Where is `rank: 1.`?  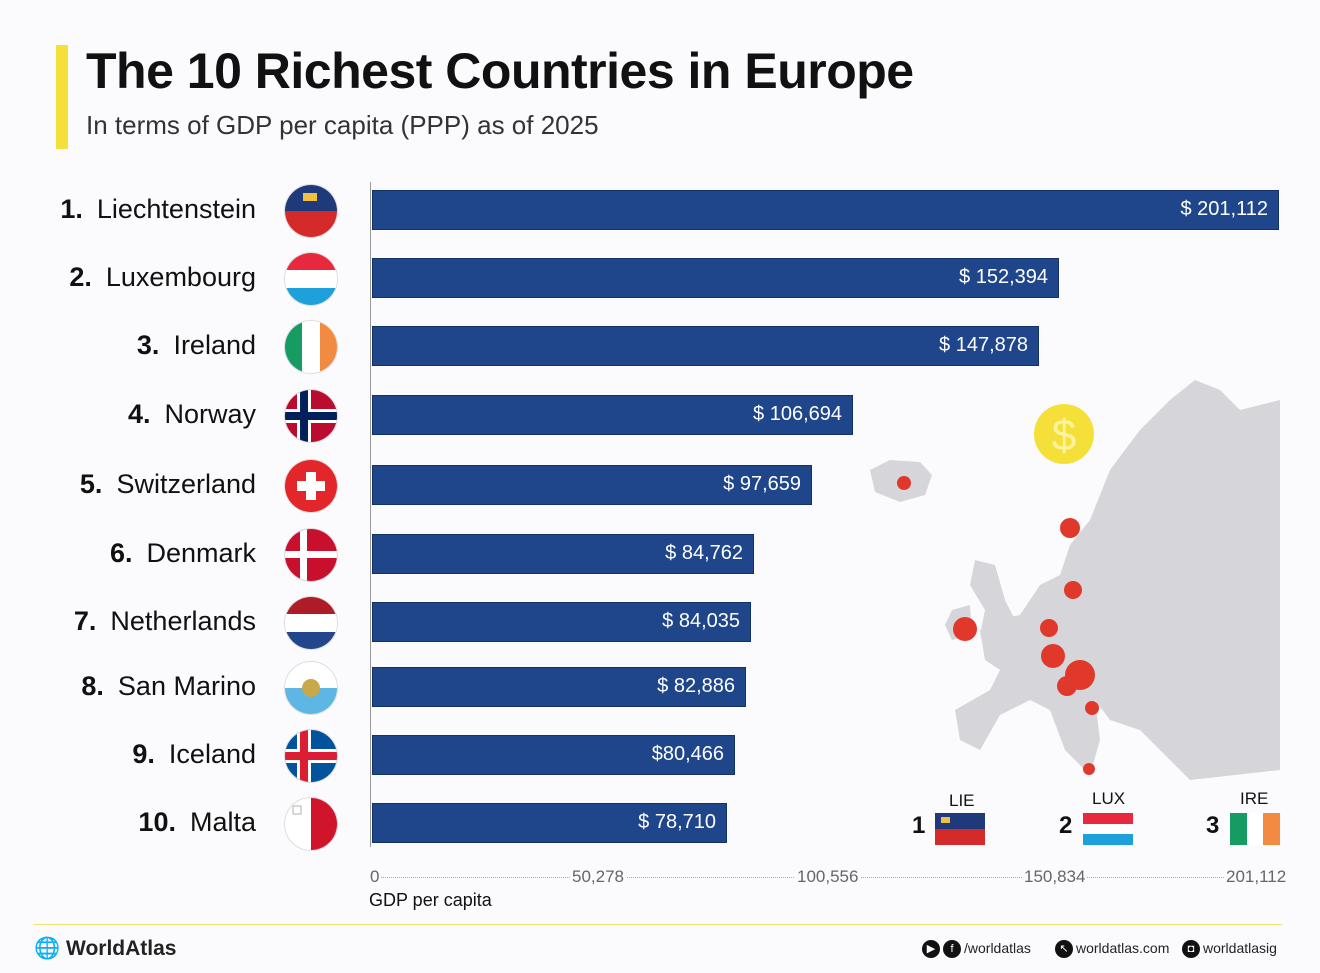 rank: 1. is located at coordinates (71, 209).